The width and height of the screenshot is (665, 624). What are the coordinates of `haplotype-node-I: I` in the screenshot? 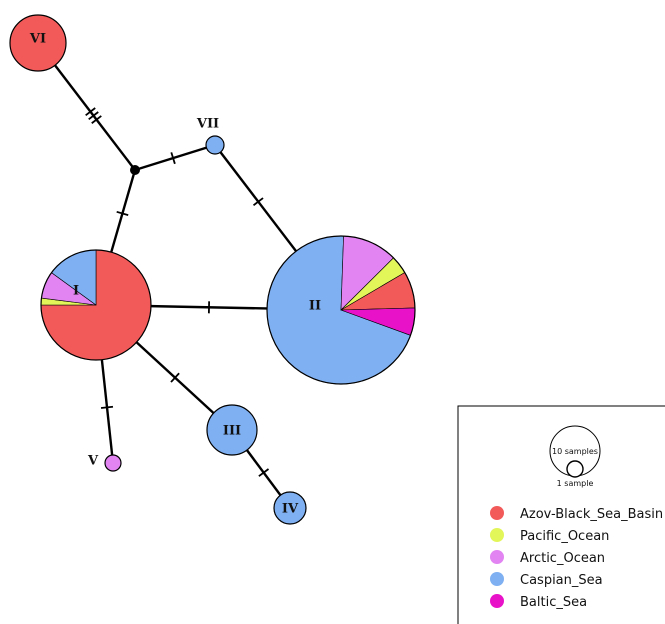 It's located at (96, 305).